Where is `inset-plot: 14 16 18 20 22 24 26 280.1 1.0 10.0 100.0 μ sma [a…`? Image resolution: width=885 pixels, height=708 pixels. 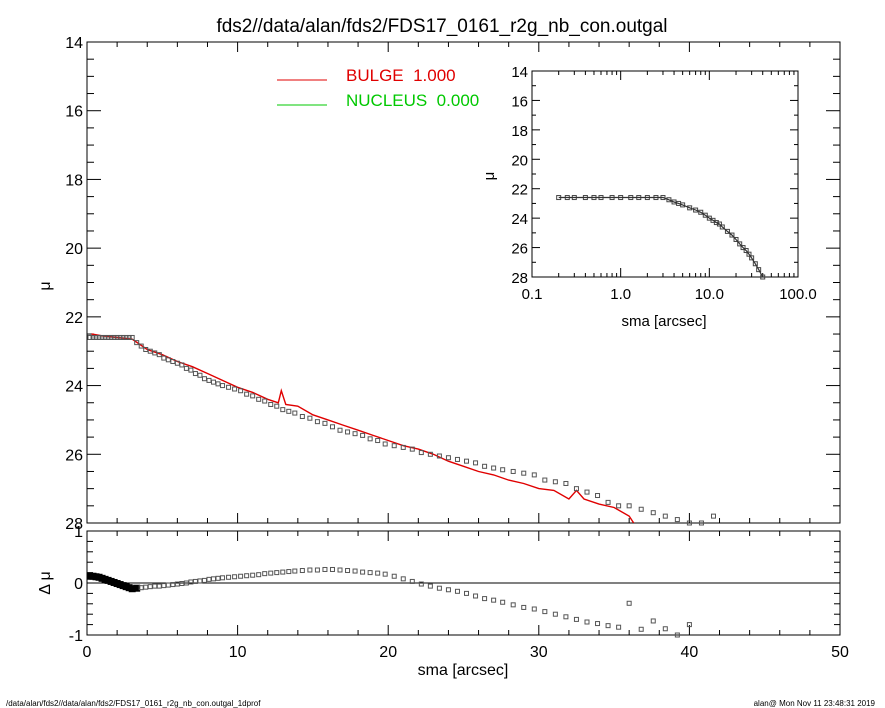
inset-plot: 14 16 18 20 22 24 26 280.1 1.0 10.0 100.0 μ sma [a… is located at coordinates (649, 197).